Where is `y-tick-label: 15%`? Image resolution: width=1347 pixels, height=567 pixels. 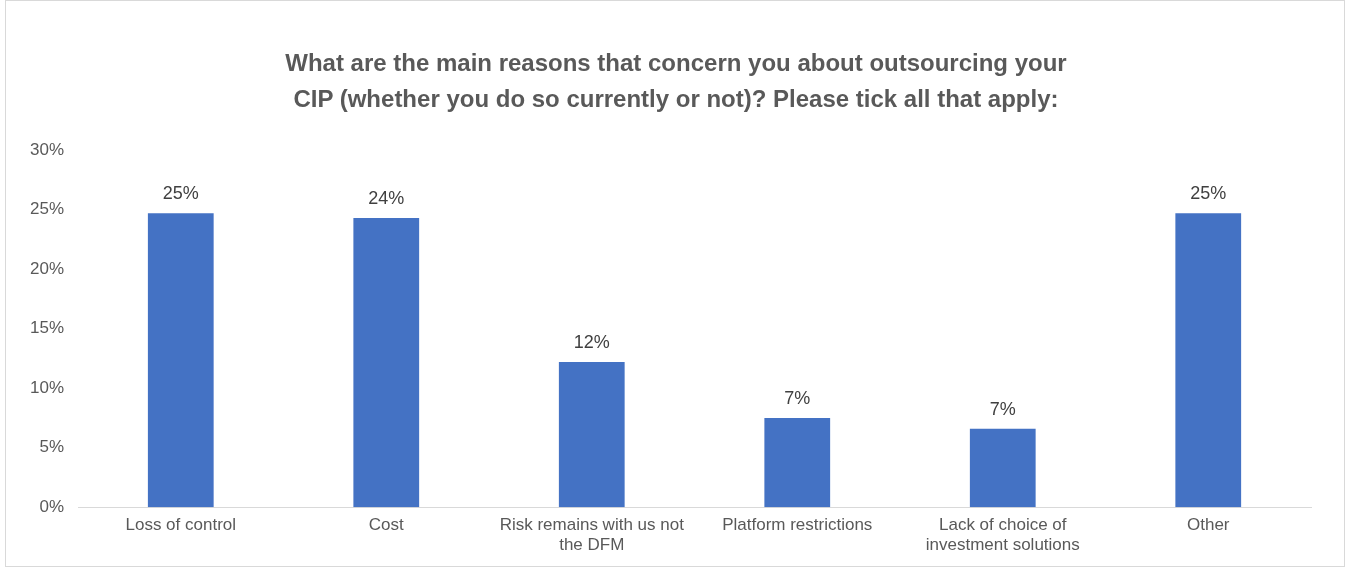 y-tick-label: 15% is located at coordinates (47, 328).